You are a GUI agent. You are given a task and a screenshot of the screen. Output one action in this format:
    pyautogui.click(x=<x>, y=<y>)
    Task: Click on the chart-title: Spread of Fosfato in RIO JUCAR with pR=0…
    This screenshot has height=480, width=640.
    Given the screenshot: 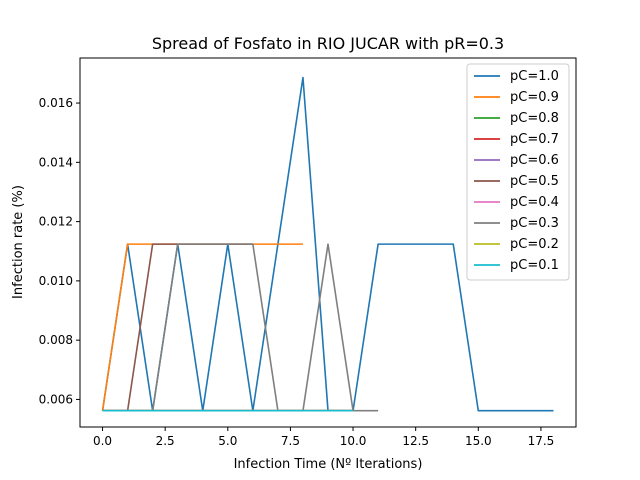 What is the action you would take?
    pyautogui.click(x=328, y=43)
    